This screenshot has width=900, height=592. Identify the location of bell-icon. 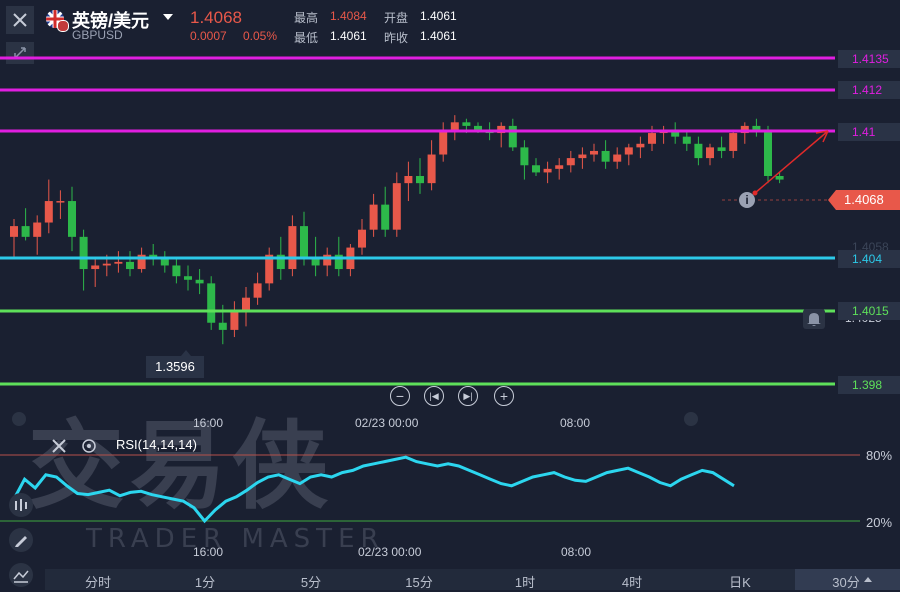
(814, 319).